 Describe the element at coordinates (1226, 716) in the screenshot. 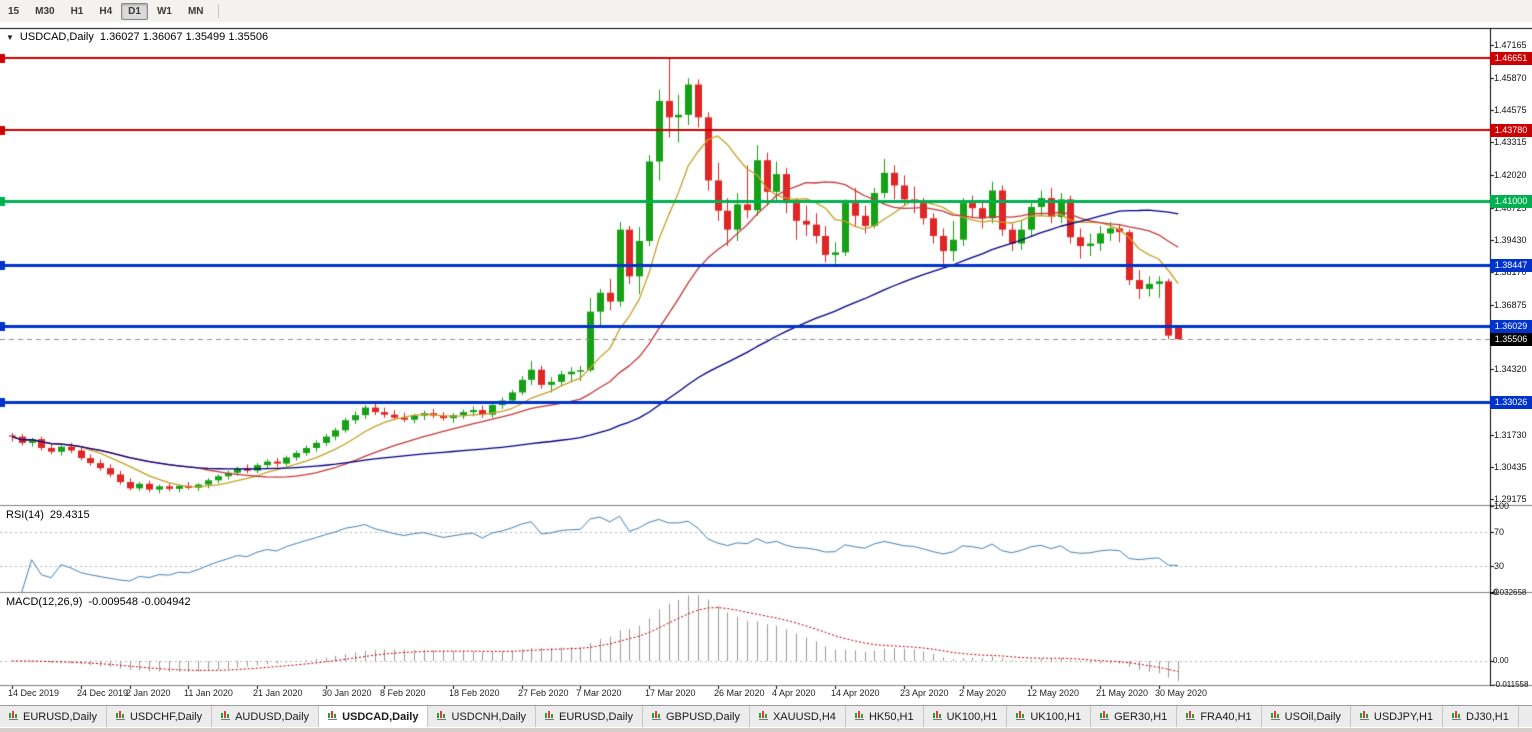

I see `symbol-tab-label: FRA40,H1` at that location.